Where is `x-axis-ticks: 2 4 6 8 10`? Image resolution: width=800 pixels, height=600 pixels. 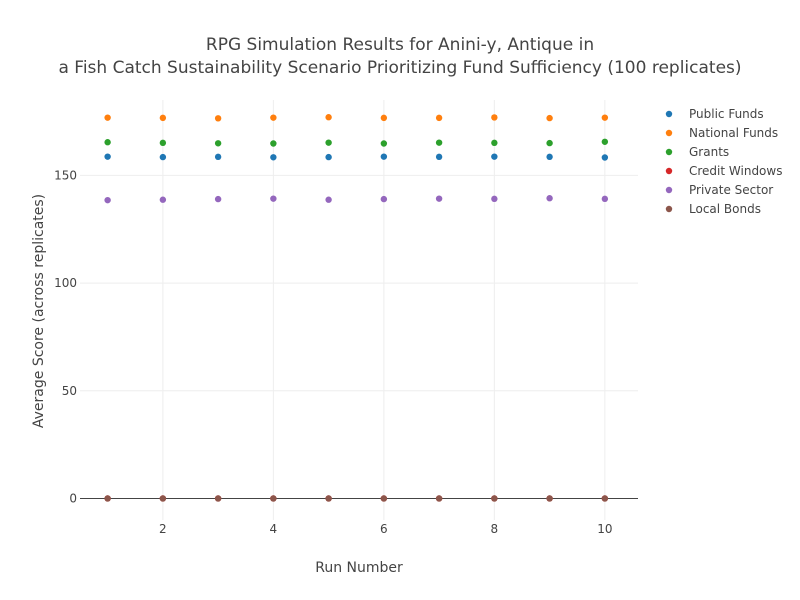
x-axis-ticks: 2 4 6 8 10 is located at coordinates (385, 529).